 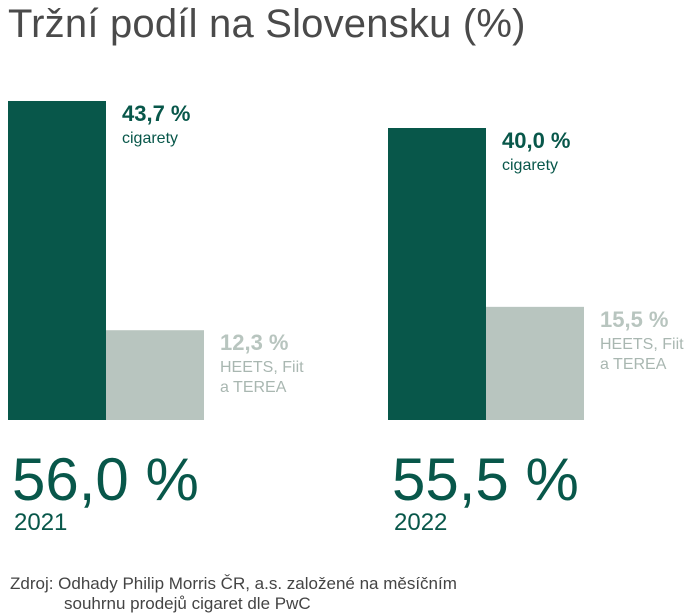 What do you see at coordinates (420, 522) in the screenshot?
I see `year-label-2022: 2022` at bounding box center [420, 522].